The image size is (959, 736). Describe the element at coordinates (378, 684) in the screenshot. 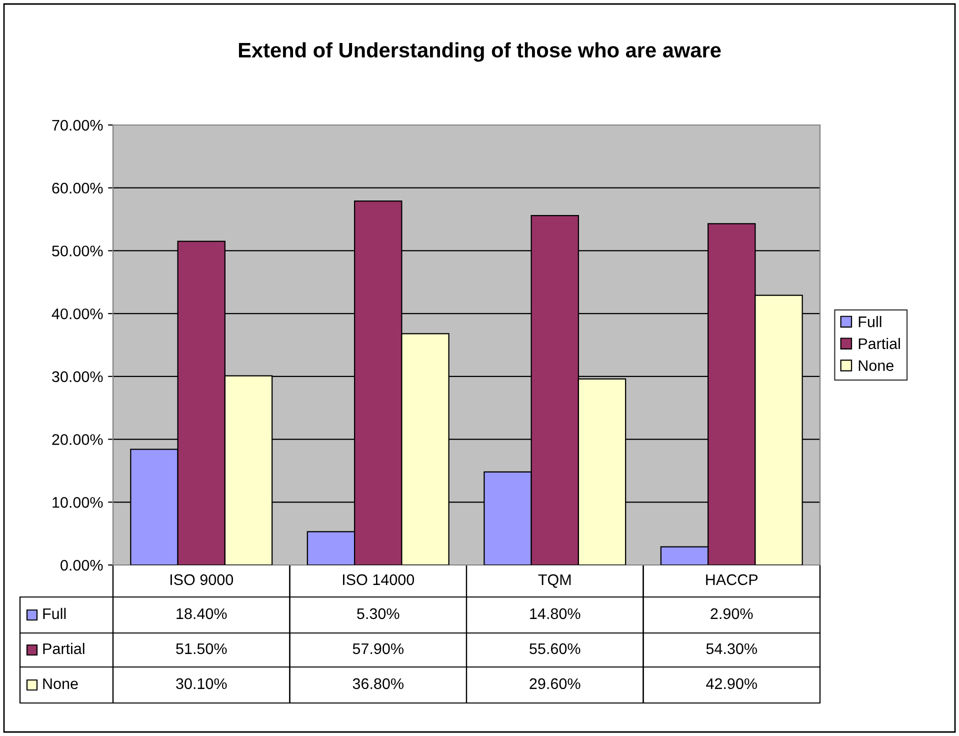

I see `data-label: 36.80%` at that location.